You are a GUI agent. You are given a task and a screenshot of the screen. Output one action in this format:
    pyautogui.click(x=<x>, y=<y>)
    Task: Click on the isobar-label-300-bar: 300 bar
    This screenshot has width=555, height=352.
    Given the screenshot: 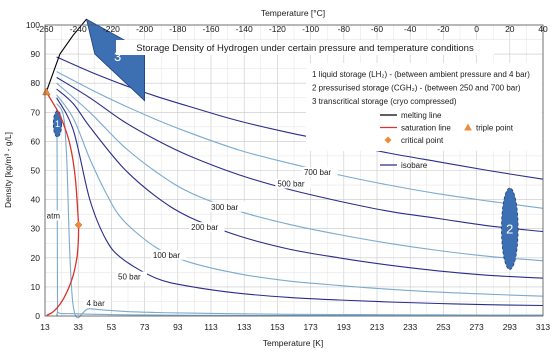 What is the action you would take?
    pyautogui.click(x=224, y=207)
    